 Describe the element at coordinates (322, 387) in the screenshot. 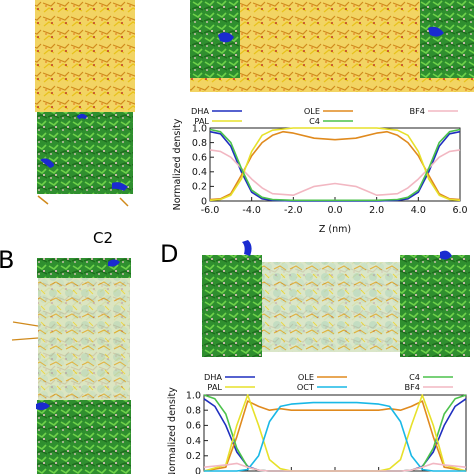

I see `legend-d-oct: OCT` at that location.